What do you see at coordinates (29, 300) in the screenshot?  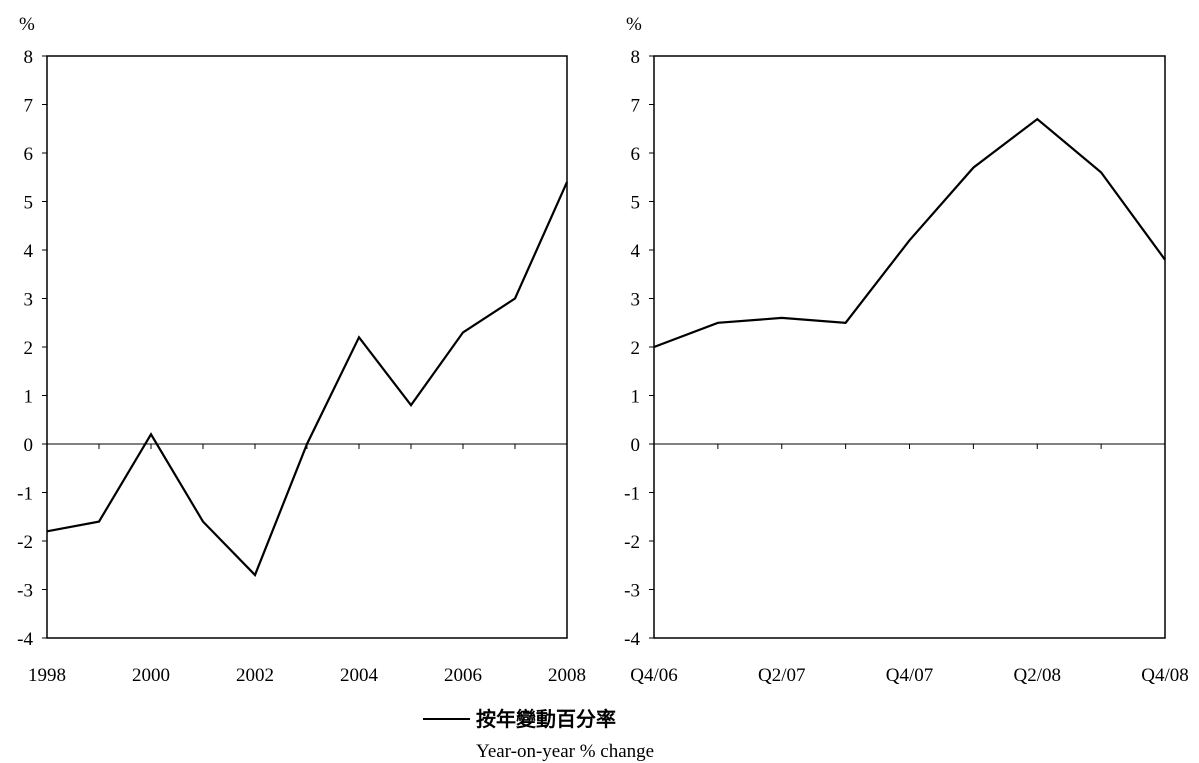 I see `left-y-tick-label: 3` at bounding box center [29, 300].